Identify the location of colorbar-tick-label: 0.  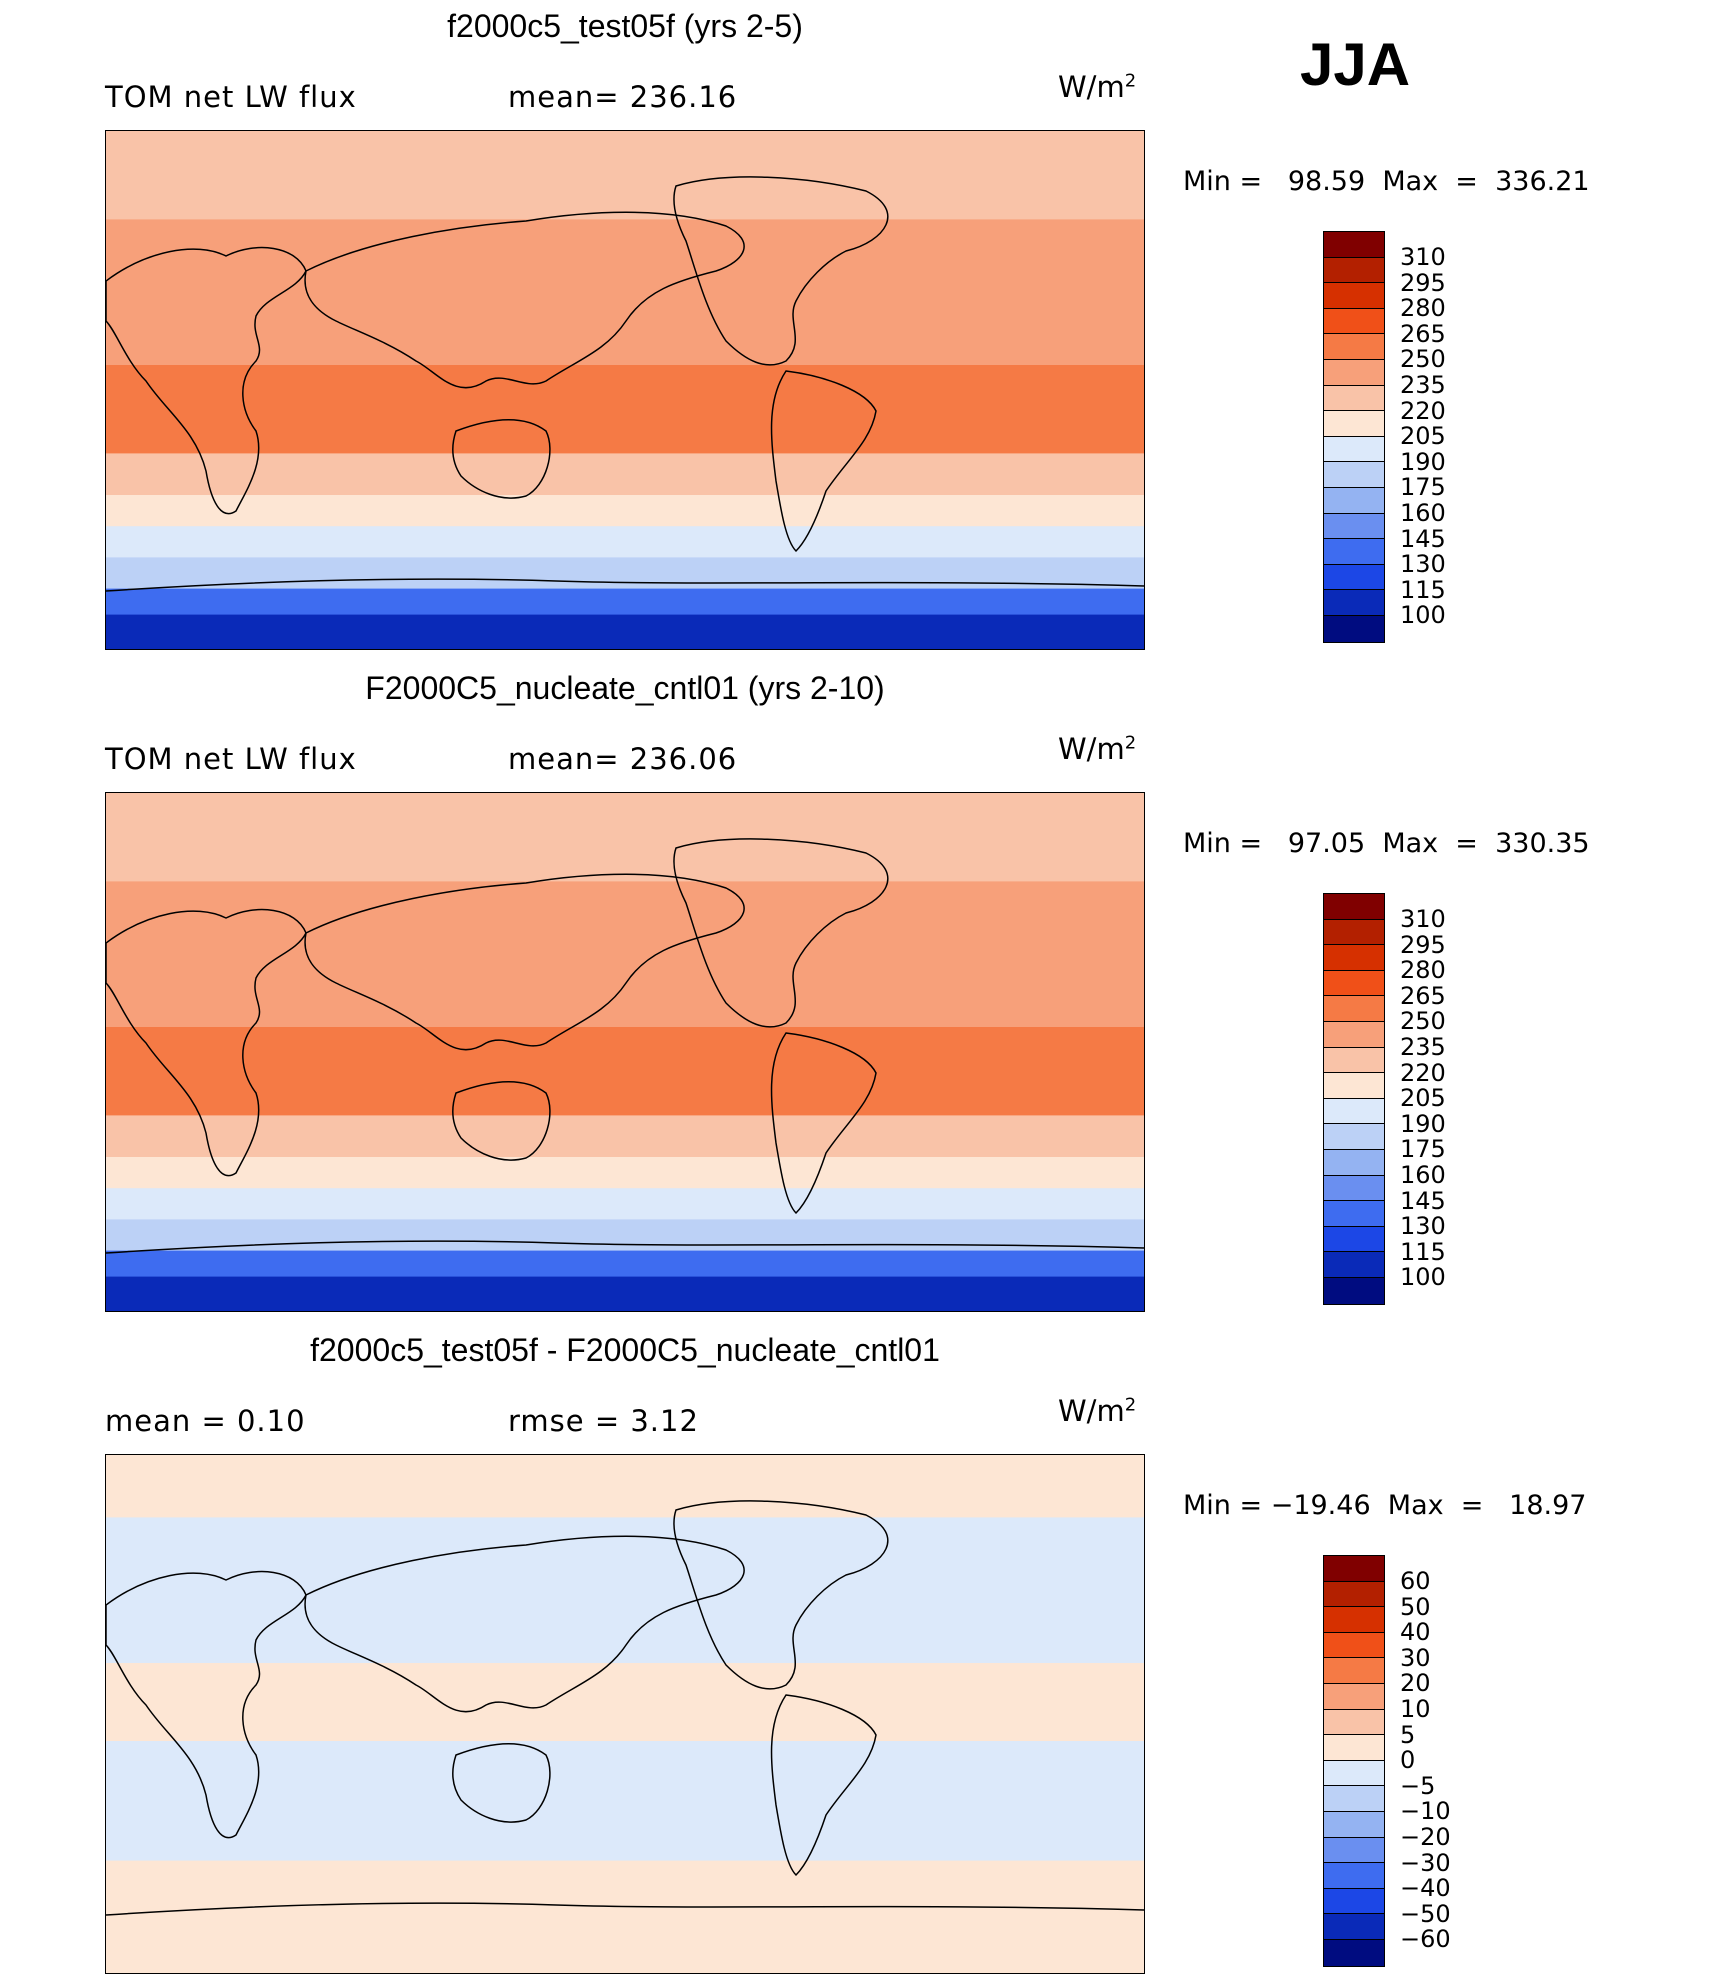
(1408, 1760).